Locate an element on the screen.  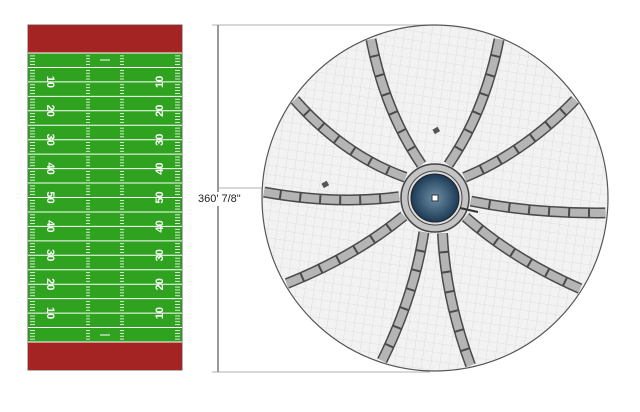
label-bg is located at coordinates (233, 199).